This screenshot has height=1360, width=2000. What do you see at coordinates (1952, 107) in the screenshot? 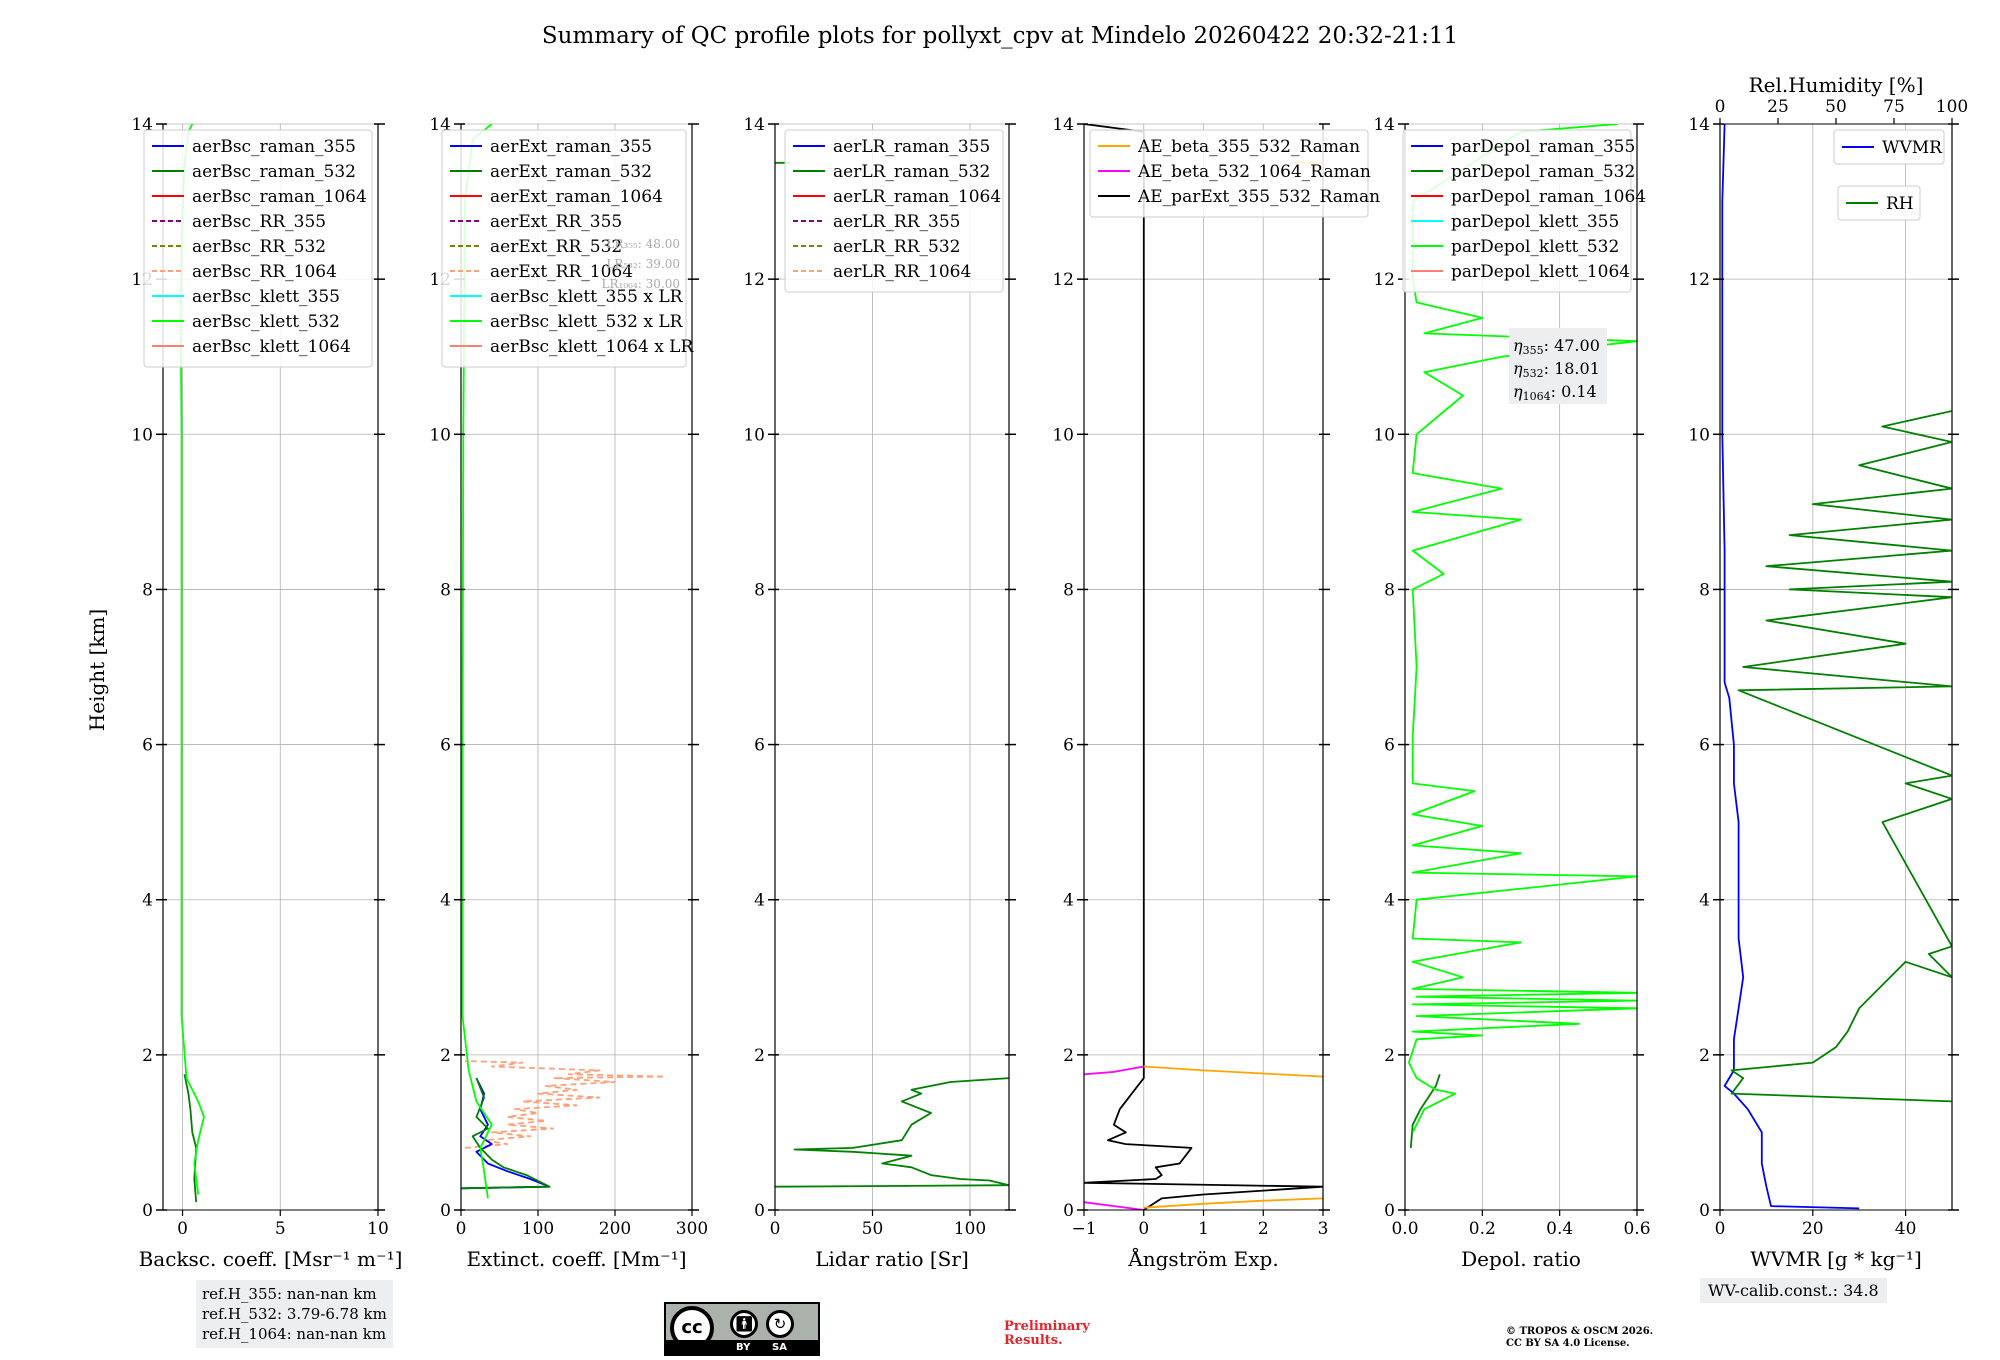
I see `top-x-tick-label: 100` at bounding box center [1952, 107].